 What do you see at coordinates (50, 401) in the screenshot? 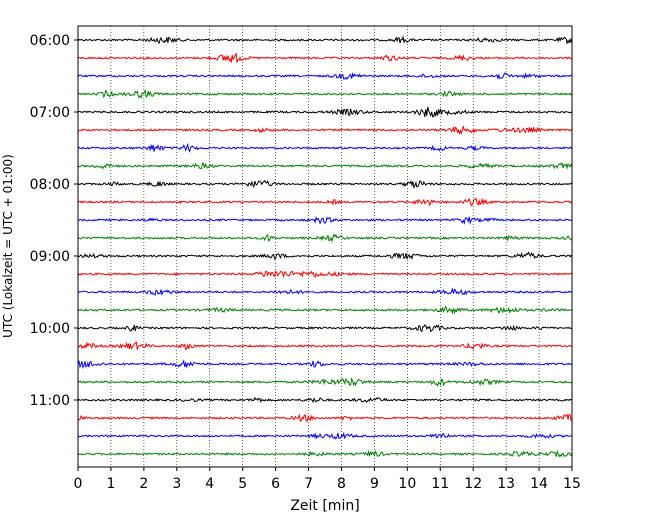
I see `y-tick-label: 11:00` at bounding box center [50, 401].